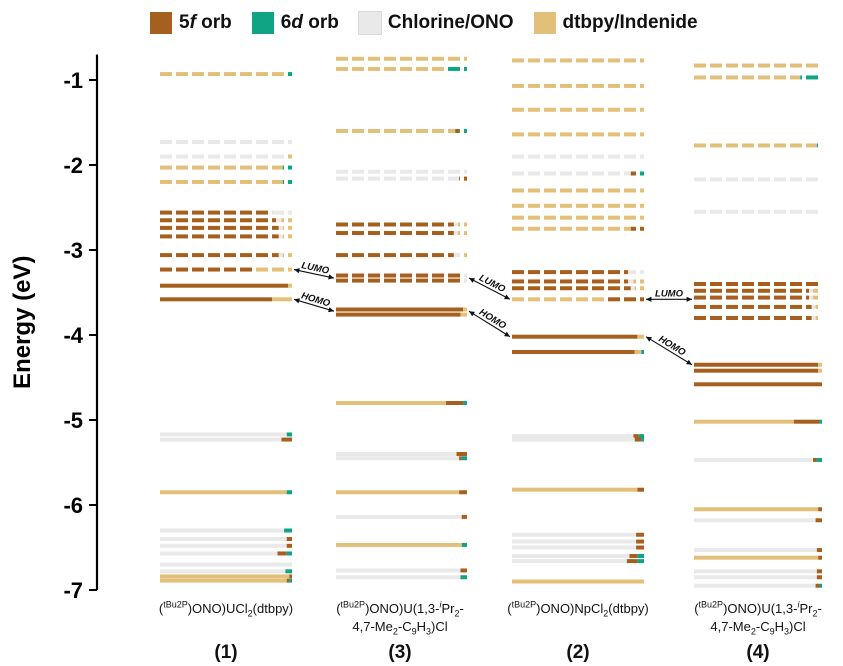 This screenshot has width=843, height=666. What do you see at coordinates (400, 652) in the screenshot?
I see `compound-number-3: (3)` at bounding box center [400, 652].